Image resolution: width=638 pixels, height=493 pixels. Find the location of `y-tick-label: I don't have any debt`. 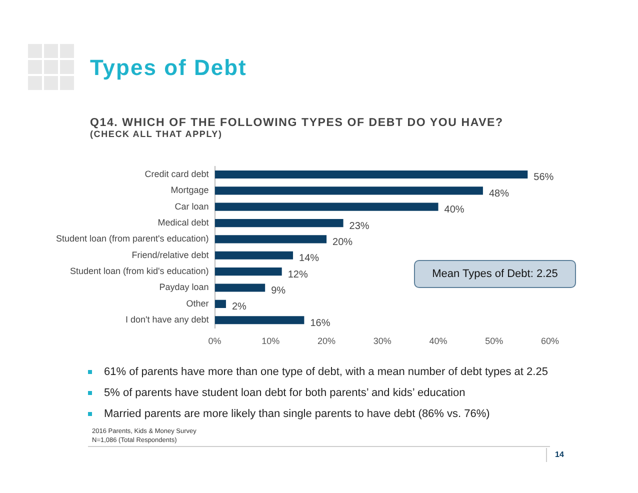

y-tick-label: I don't have any debt is located at coordinates (168, 319).